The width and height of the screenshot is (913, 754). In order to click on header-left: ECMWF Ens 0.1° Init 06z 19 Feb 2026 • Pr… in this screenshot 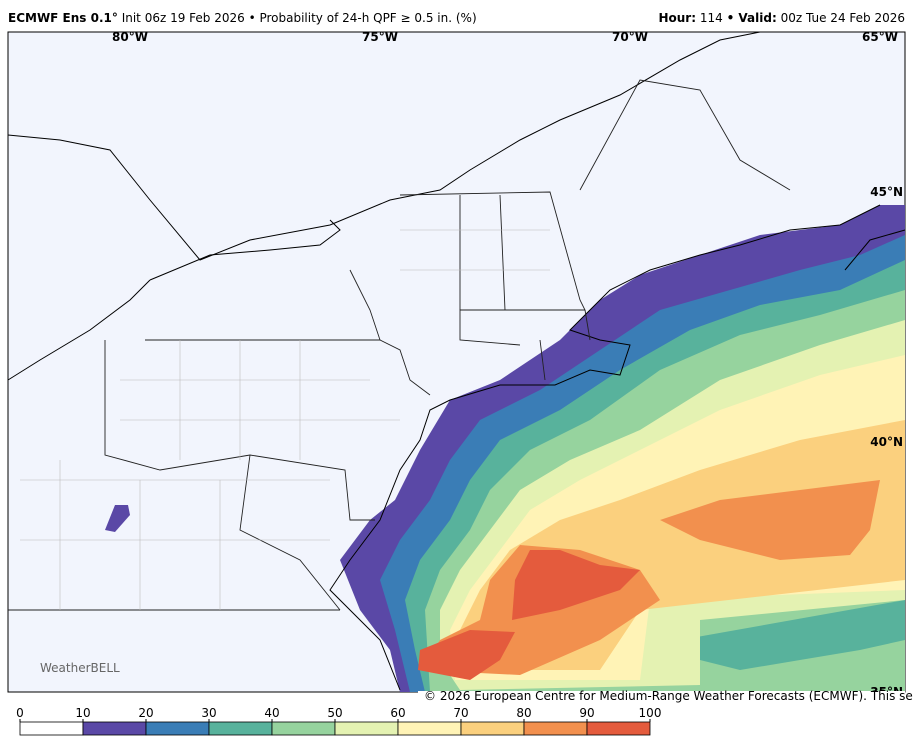, I will do `click(242, 18)`.